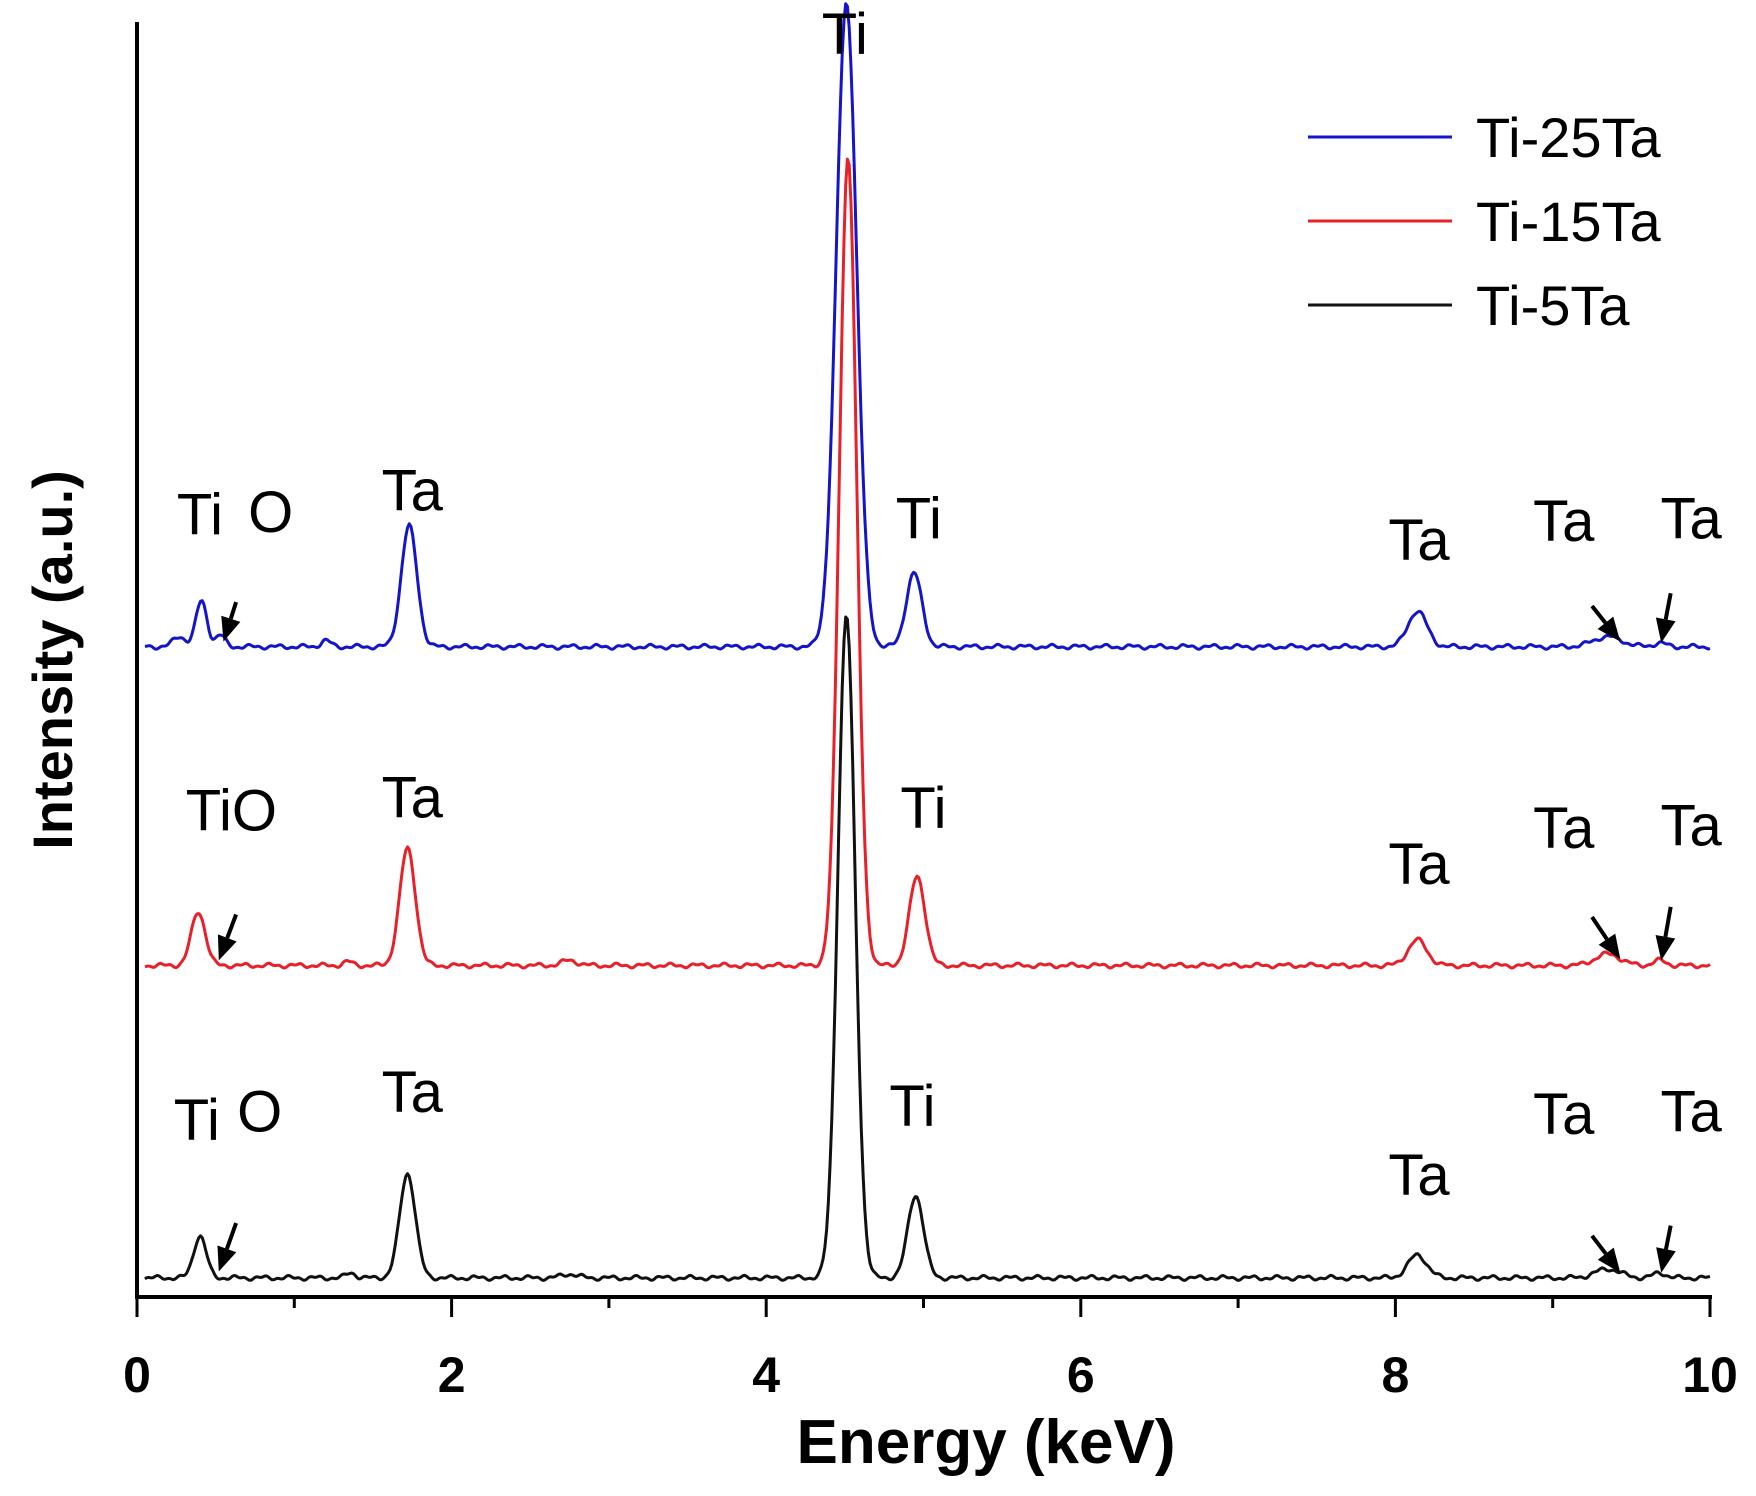  What do you see at coordinates (985, 1442) in the screenshot?
I see `x-axis-title: Energy (keV)` at bounding box center [985, 1442].